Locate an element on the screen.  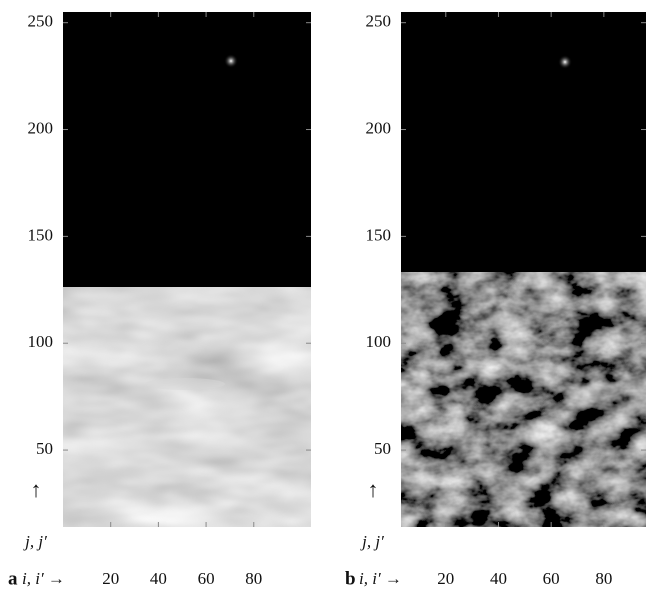
panel-label: b is located at coordinates (350, 578).